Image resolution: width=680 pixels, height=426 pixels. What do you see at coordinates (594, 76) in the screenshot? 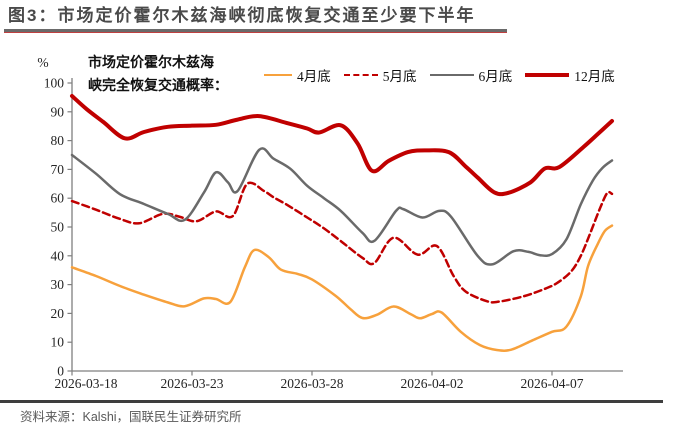
I see `legend-label-dec: 12月底` at bounding box center [594, 76].